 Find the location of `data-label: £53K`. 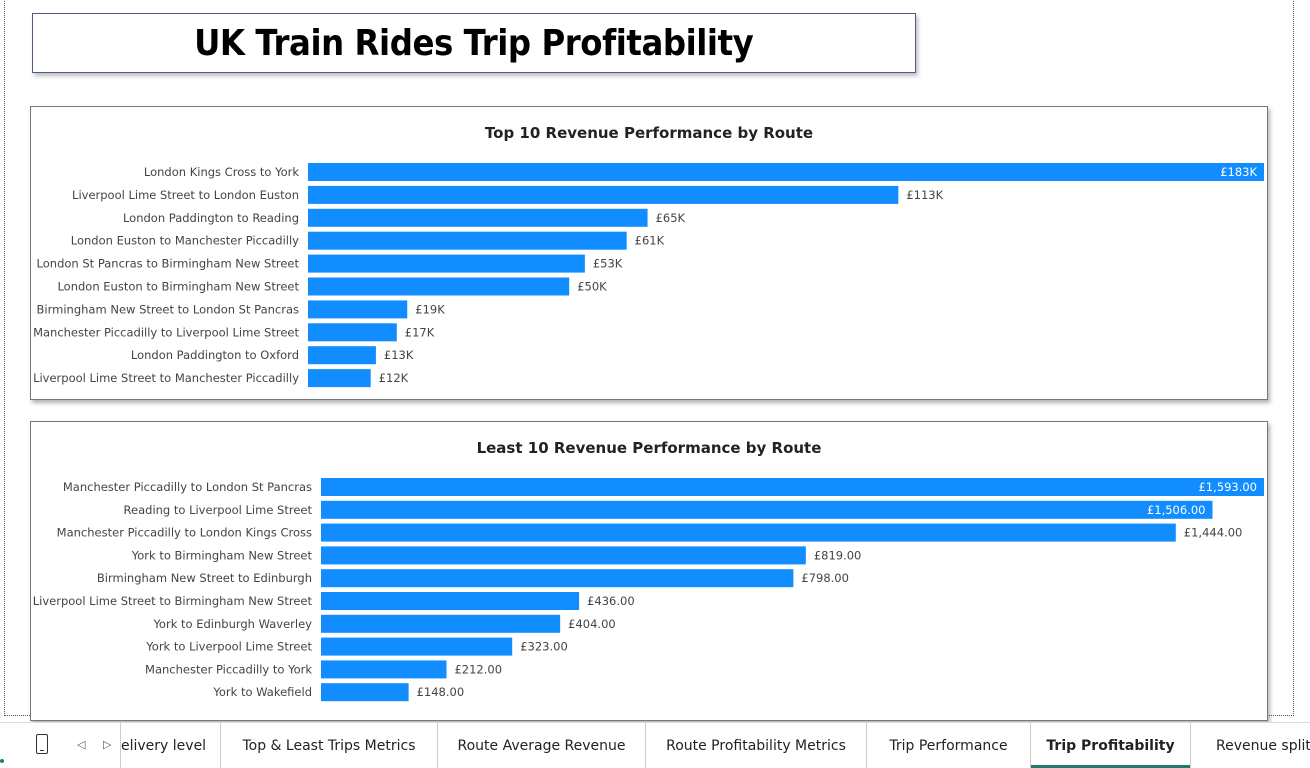

data-label: £53K is located at coordinates (608, 264).